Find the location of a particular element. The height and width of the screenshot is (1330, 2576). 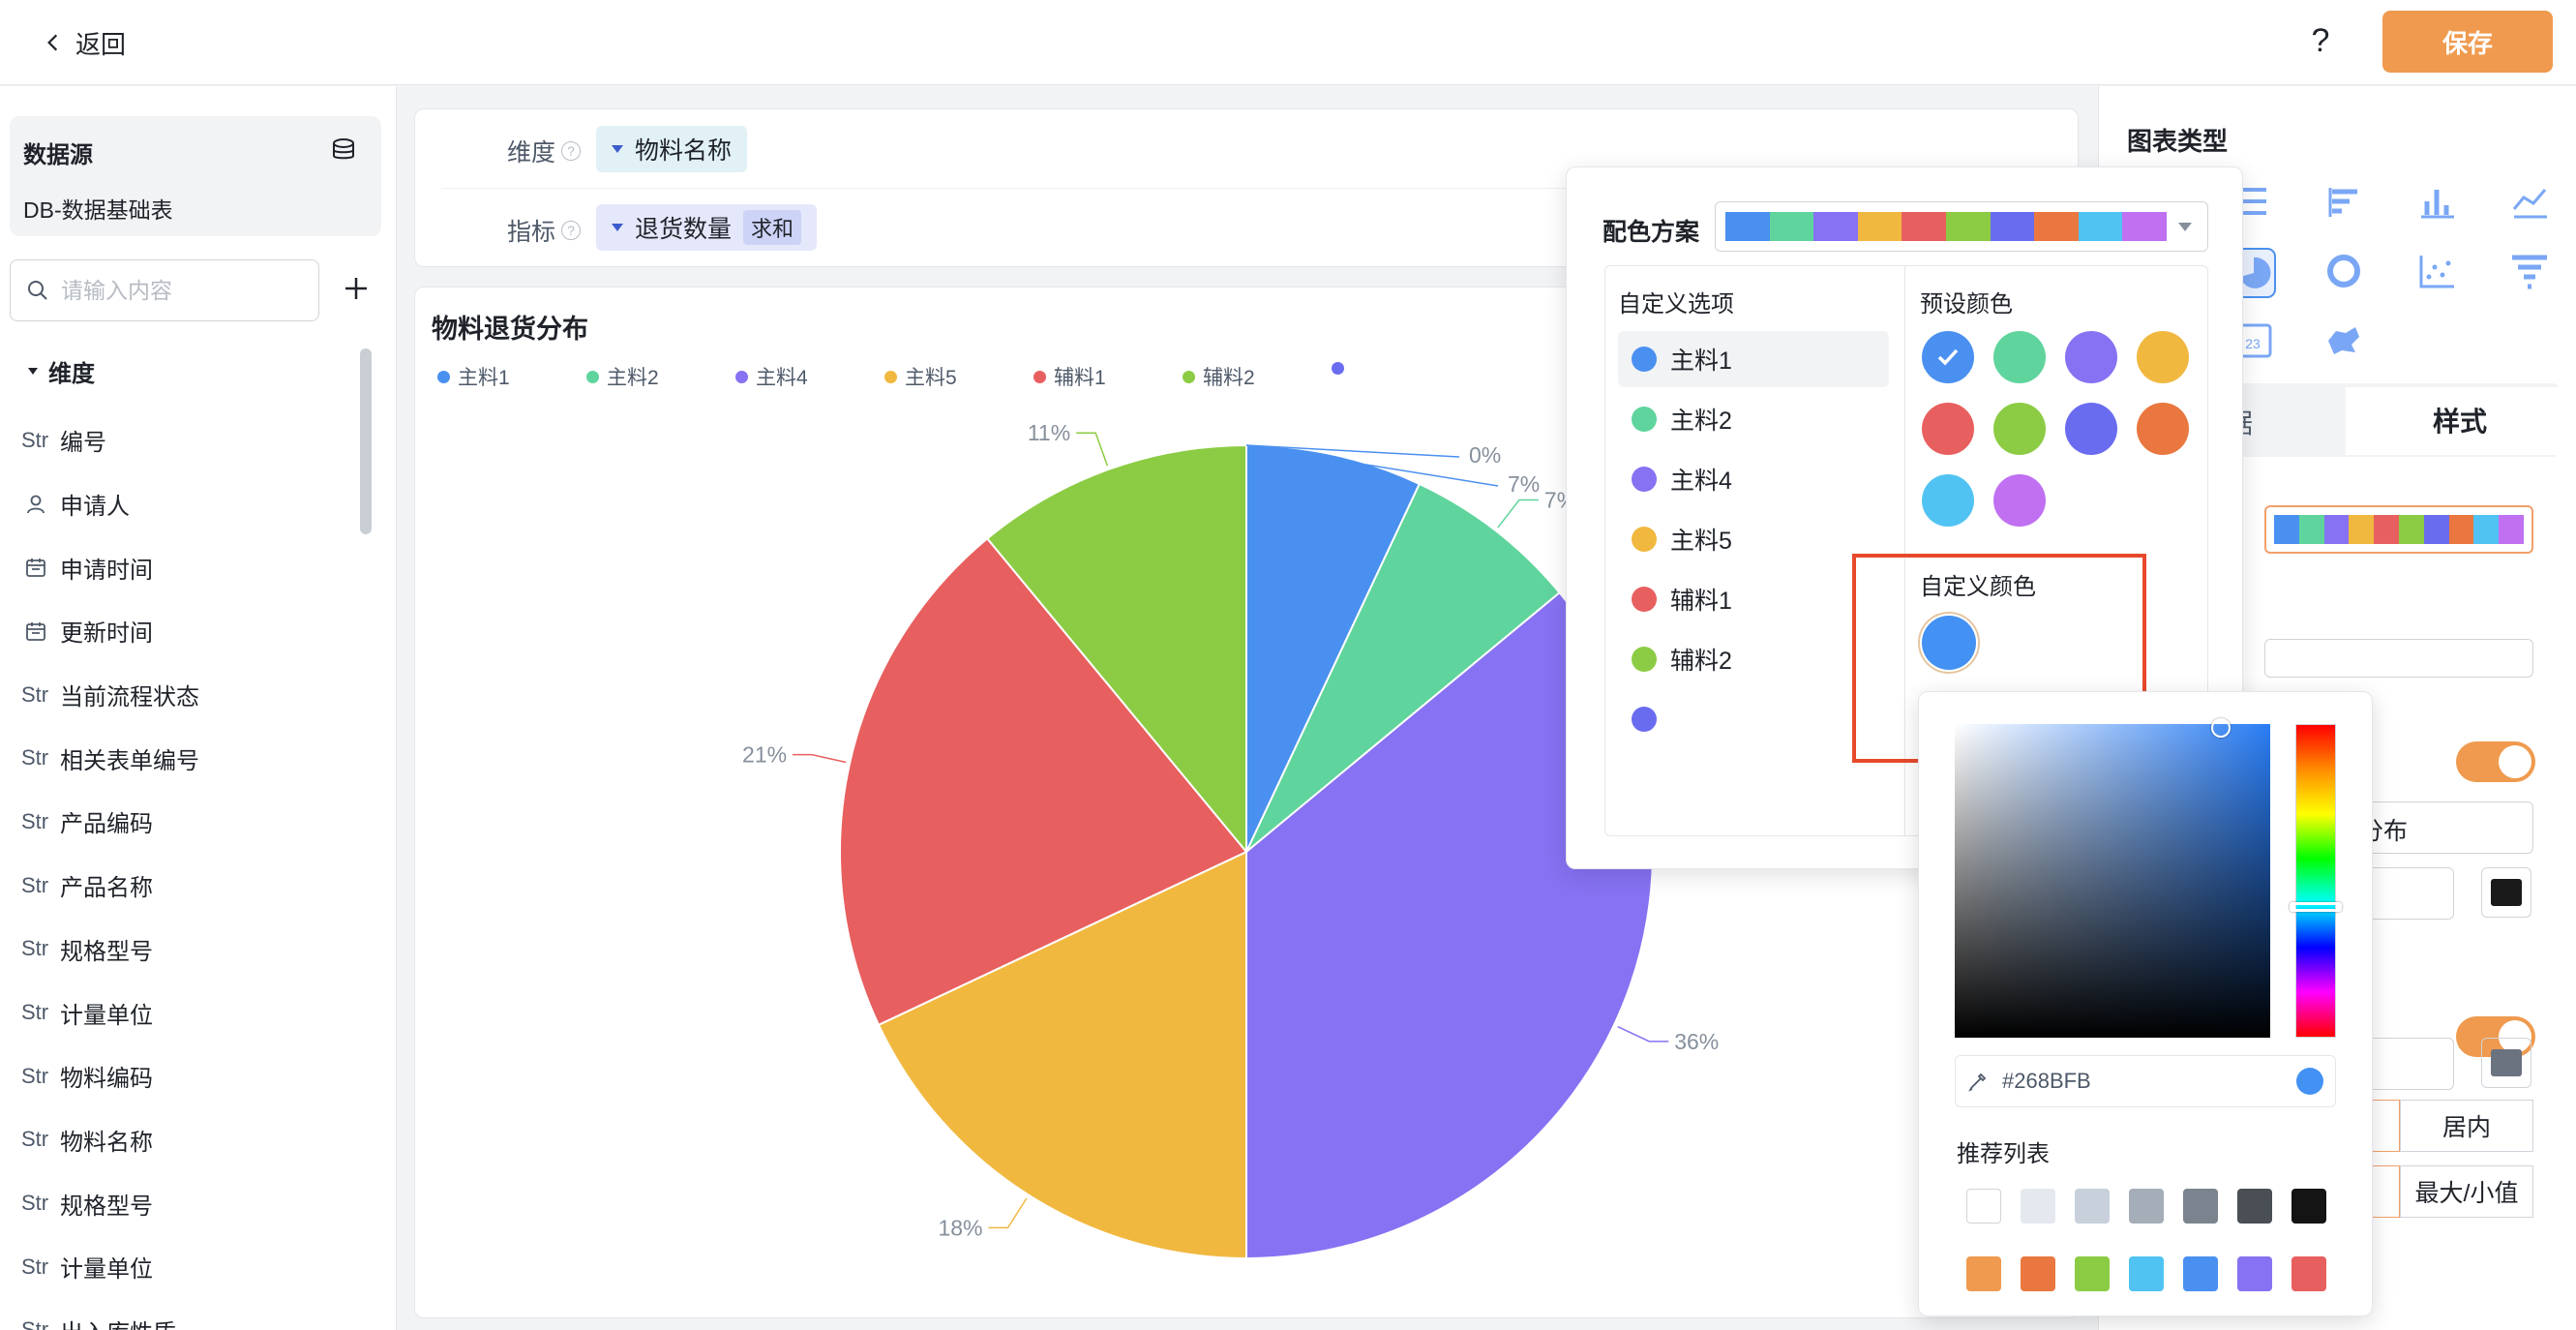

bar-sorted-icon is located at coordinates (2343, 201).